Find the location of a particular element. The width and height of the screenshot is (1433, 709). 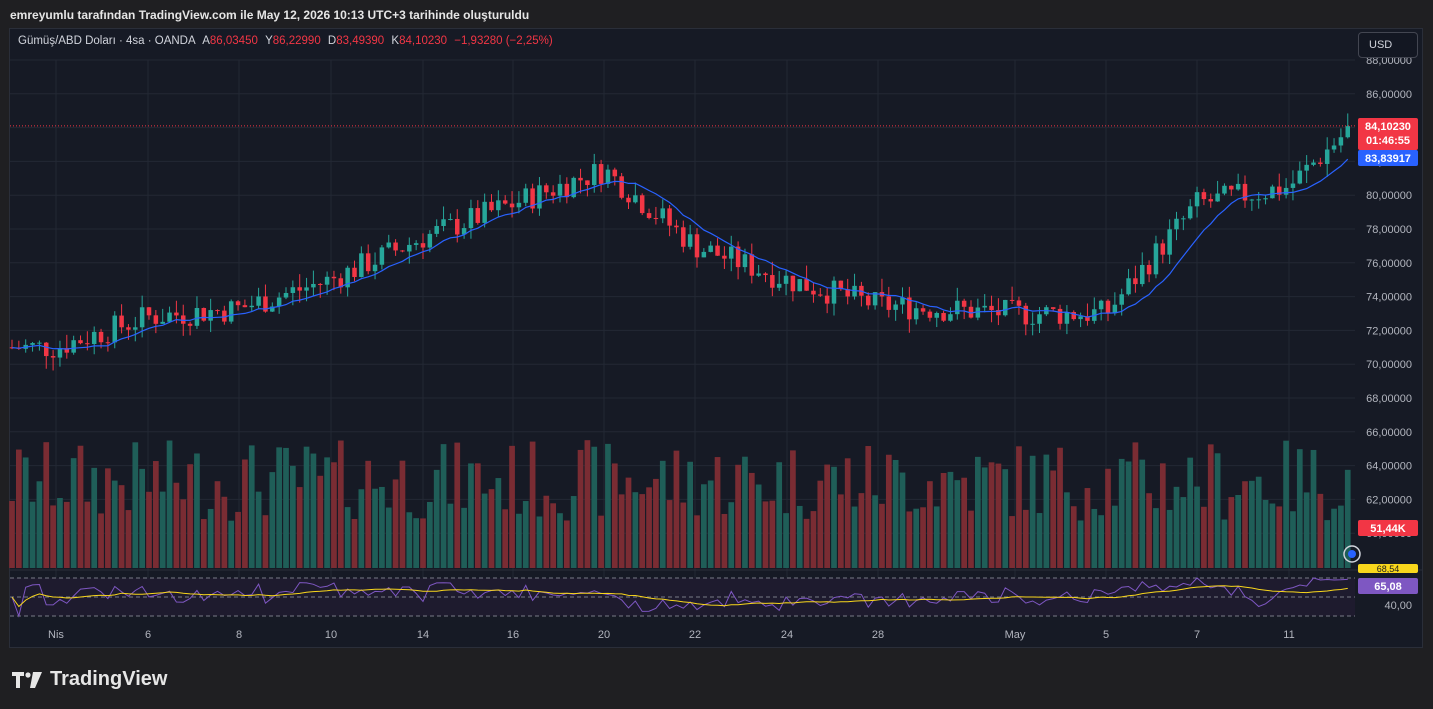

price-tick-label: 64,00000 is located at coordinates (1389, 467).